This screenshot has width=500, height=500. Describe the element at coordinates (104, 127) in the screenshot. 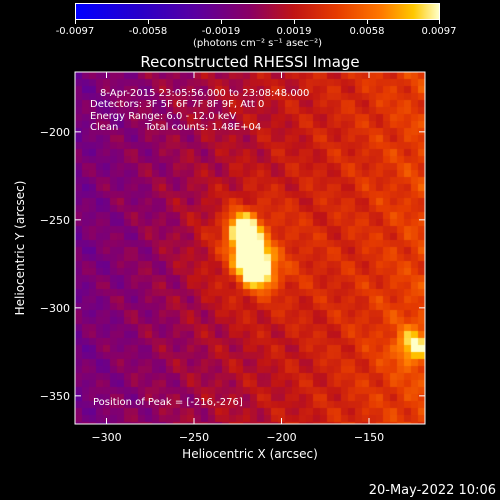

I see `info-algorithm: Clean` at that location.